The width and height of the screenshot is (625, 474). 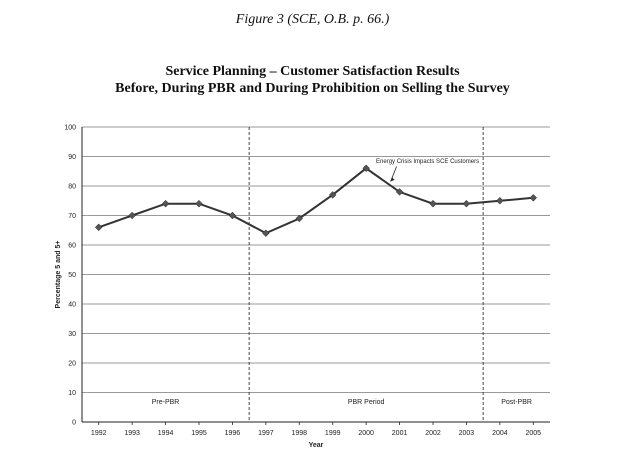 What do you see at coordinates (74, 423) in the screenshot?
I see `y-tick-label: 0` at bounding box center [74, 423].